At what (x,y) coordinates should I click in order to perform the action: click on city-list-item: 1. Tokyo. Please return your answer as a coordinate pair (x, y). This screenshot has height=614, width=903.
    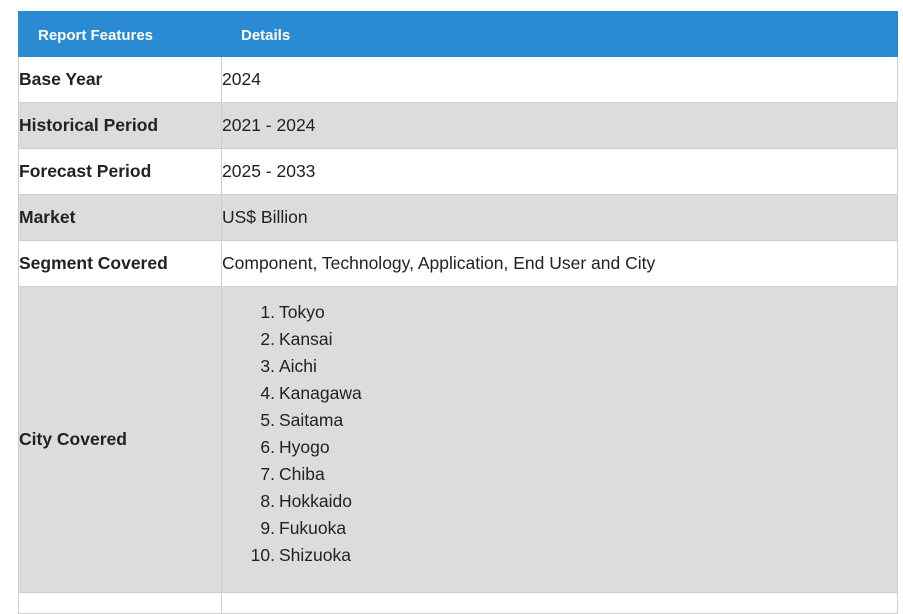
    Looking at the image, I should click on (578, 312).